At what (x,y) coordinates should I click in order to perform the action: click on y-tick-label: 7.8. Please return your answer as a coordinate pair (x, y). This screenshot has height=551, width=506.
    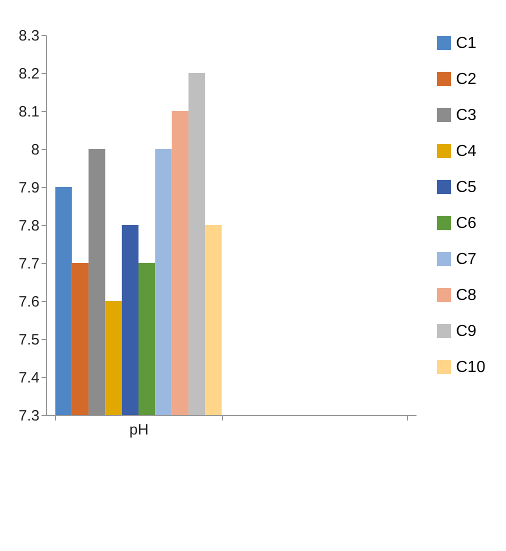
    Looking at the image, I should click on (29, 226).